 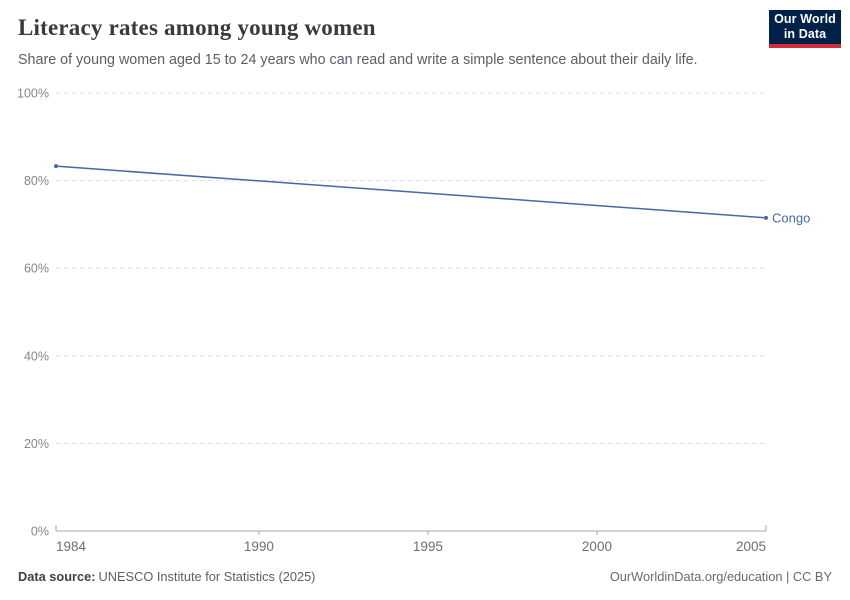 I want to click on y-axis-label: 60%, so click(x=36, y=269).